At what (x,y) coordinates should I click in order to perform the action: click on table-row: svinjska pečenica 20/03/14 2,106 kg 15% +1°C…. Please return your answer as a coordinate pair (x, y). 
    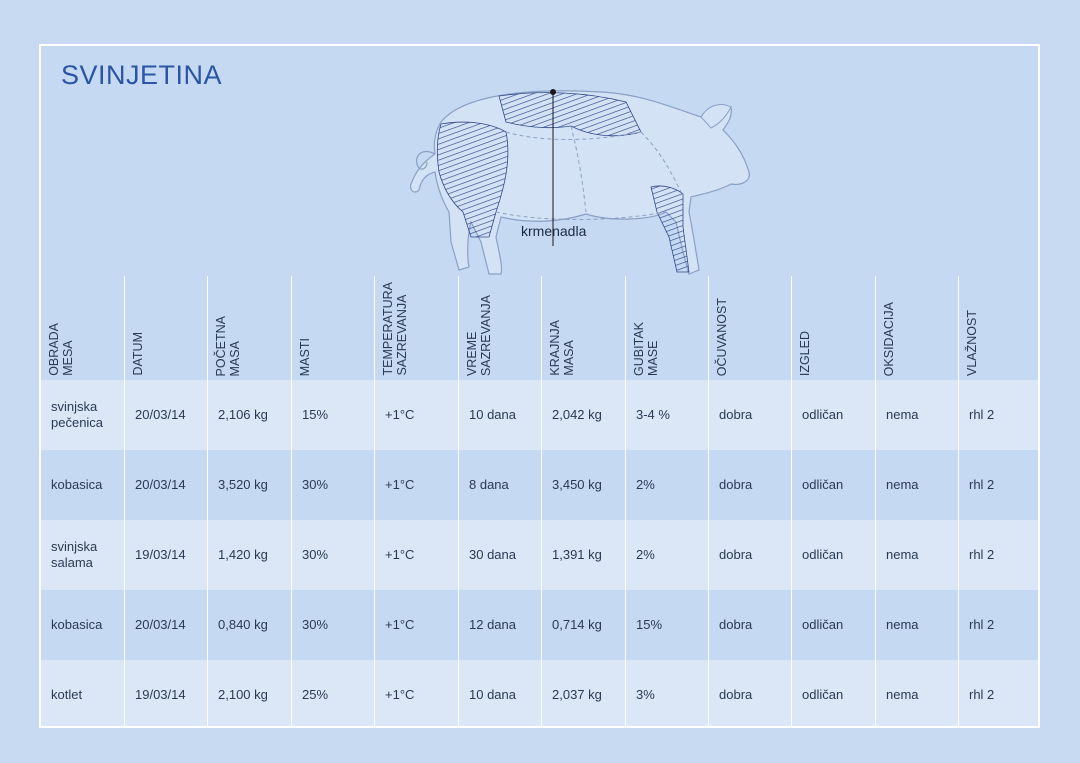
    Looking at the image, I should click on (539, 415).